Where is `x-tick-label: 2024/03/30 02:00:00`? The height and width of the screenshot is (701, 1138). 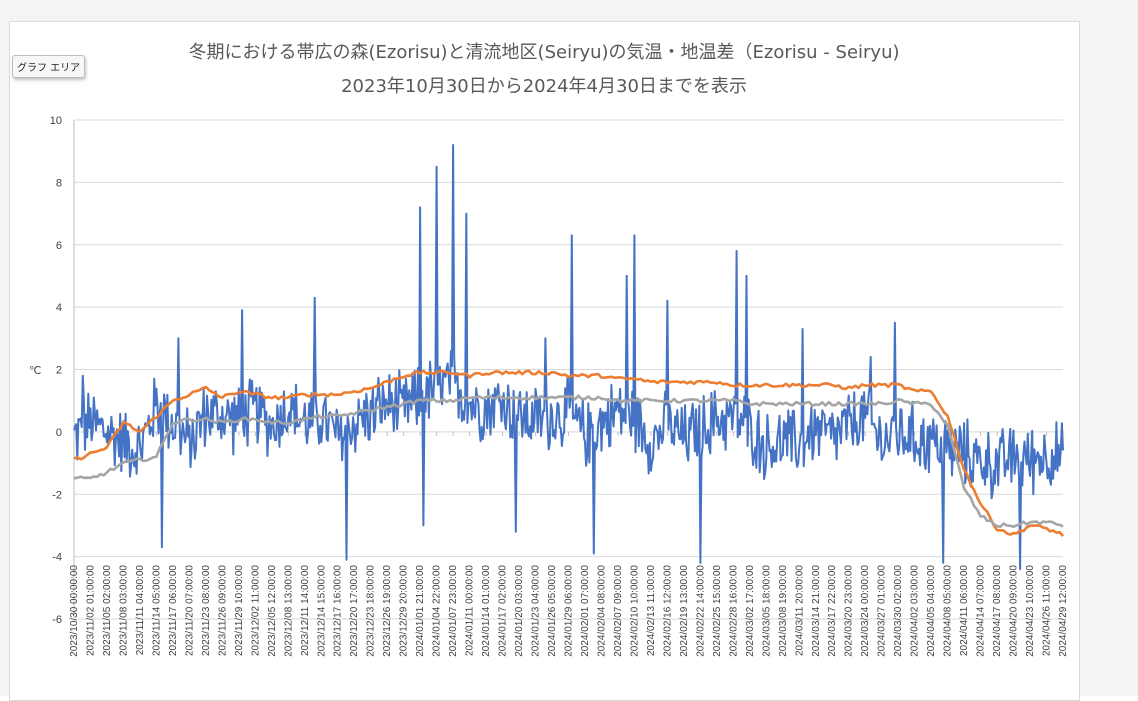 x-tick-label: 2024/03/30 02:00:00 is located at coordinates (898, 611).